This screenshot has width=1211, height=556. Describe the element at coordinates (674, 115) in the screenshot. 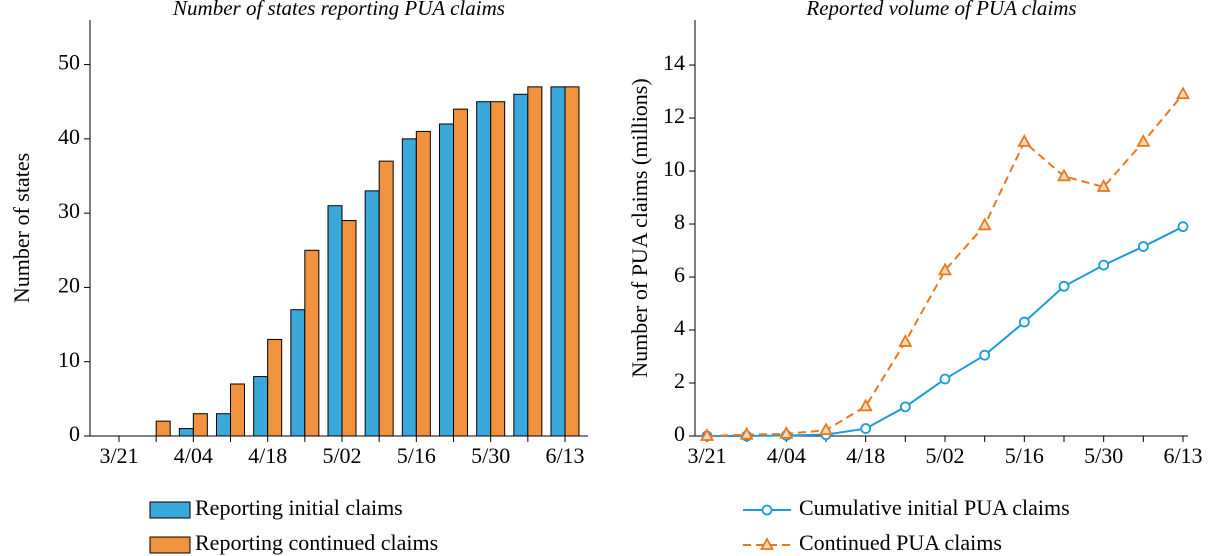

I see `y-tick-label: 12` at that location.